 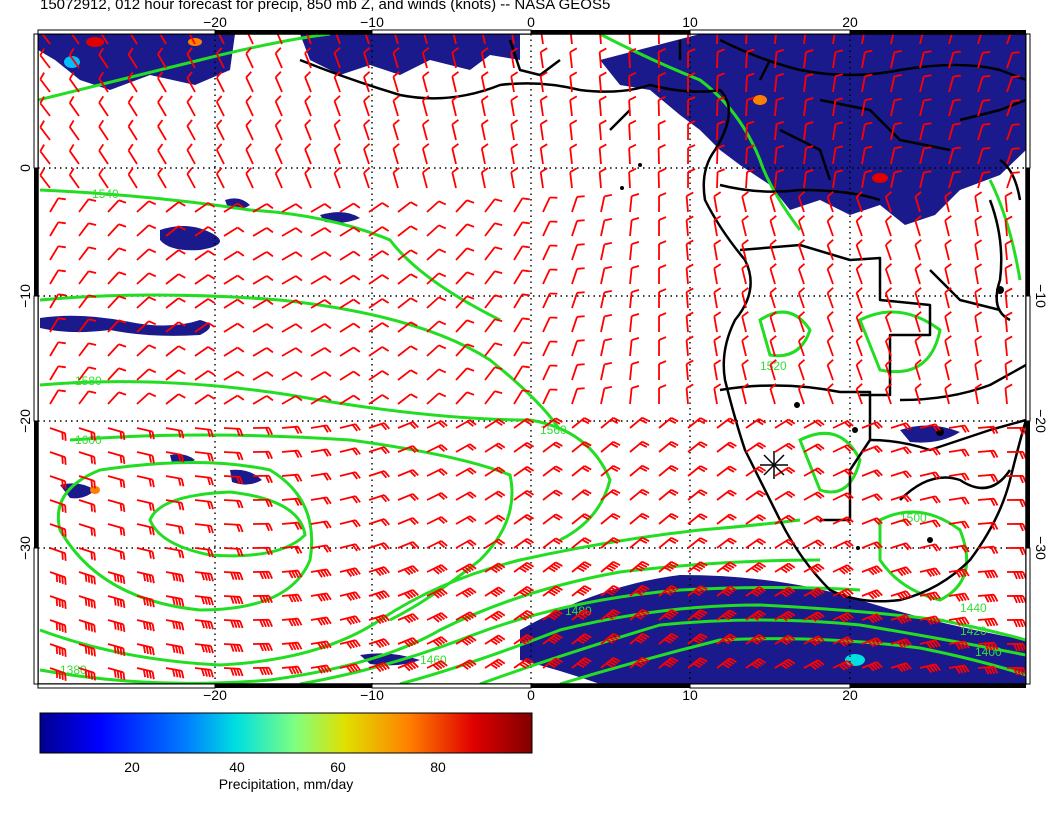 What do you see at coordinates (690, 22) in the screenshot?
I see `lon-tick-label: 10` at bounding box center [690, 22].